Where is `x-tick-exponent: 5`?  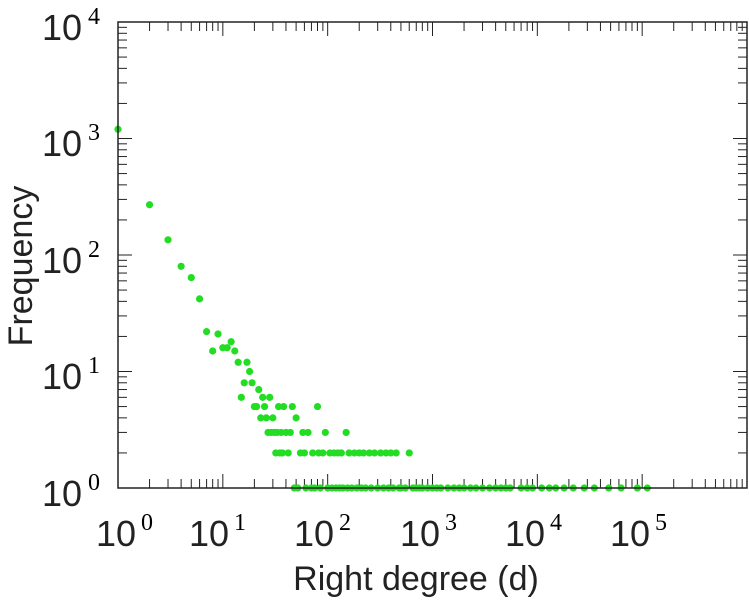
x-tick-exponent: 5 is located at coordinates (661, 523).